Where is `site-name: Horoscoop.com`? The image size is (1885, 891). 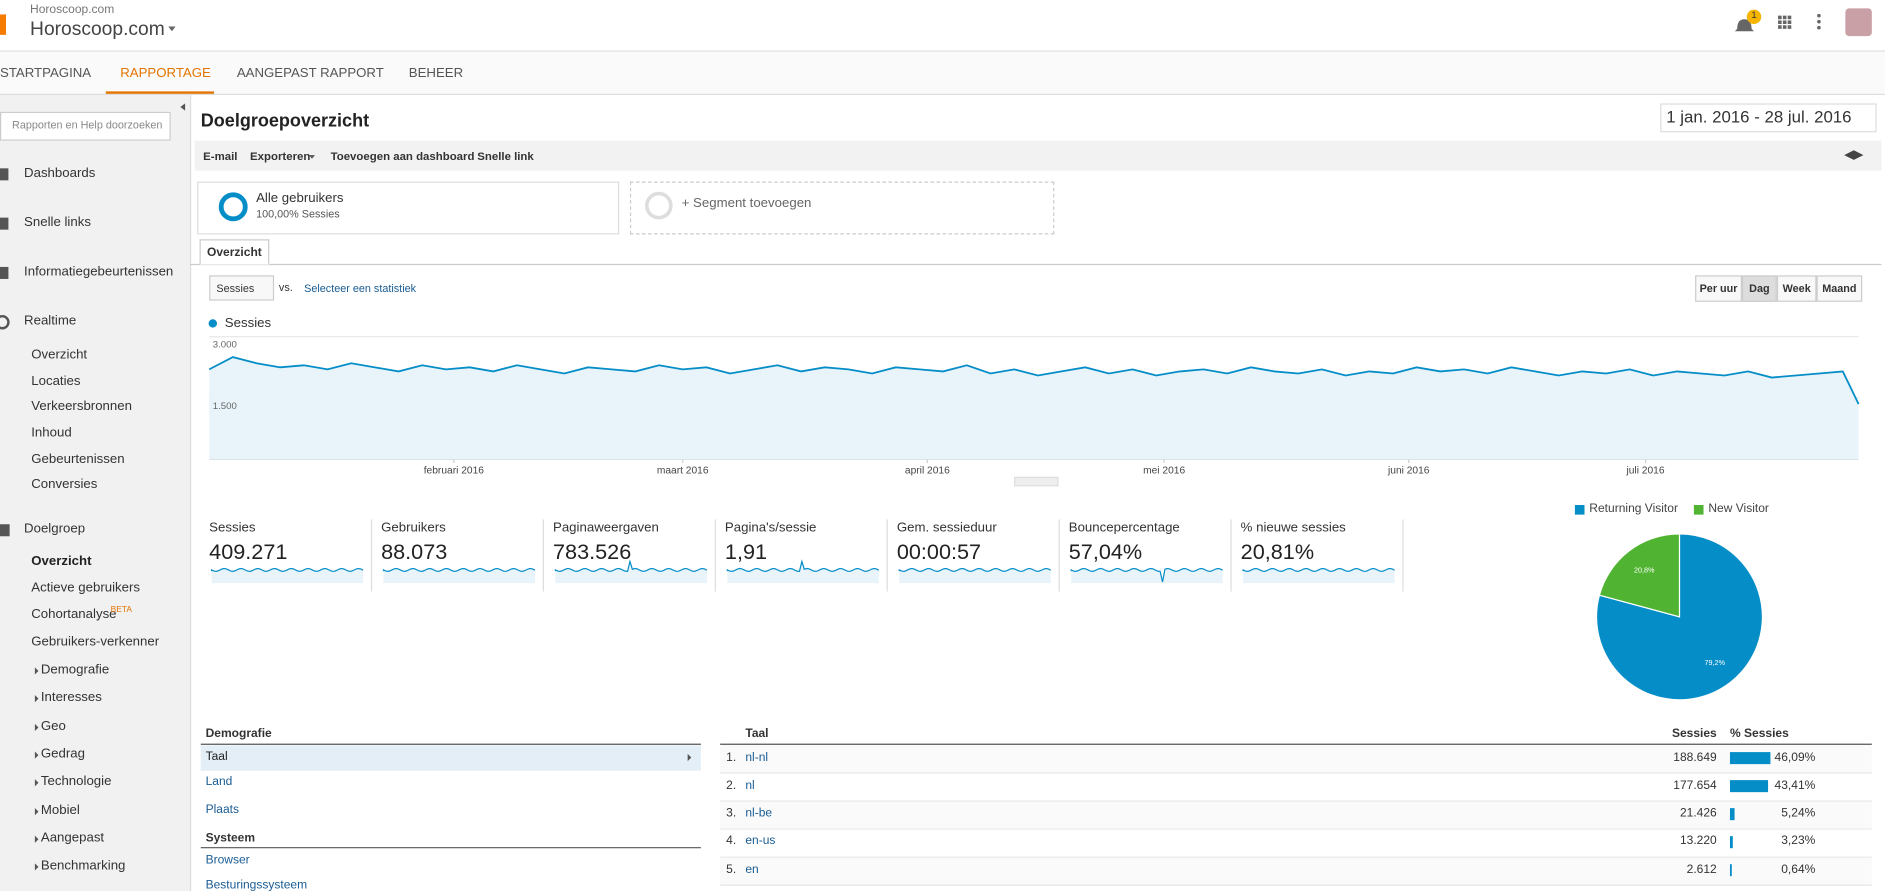
site-name: Horoscoop.com is located at coordinates (97, 29).